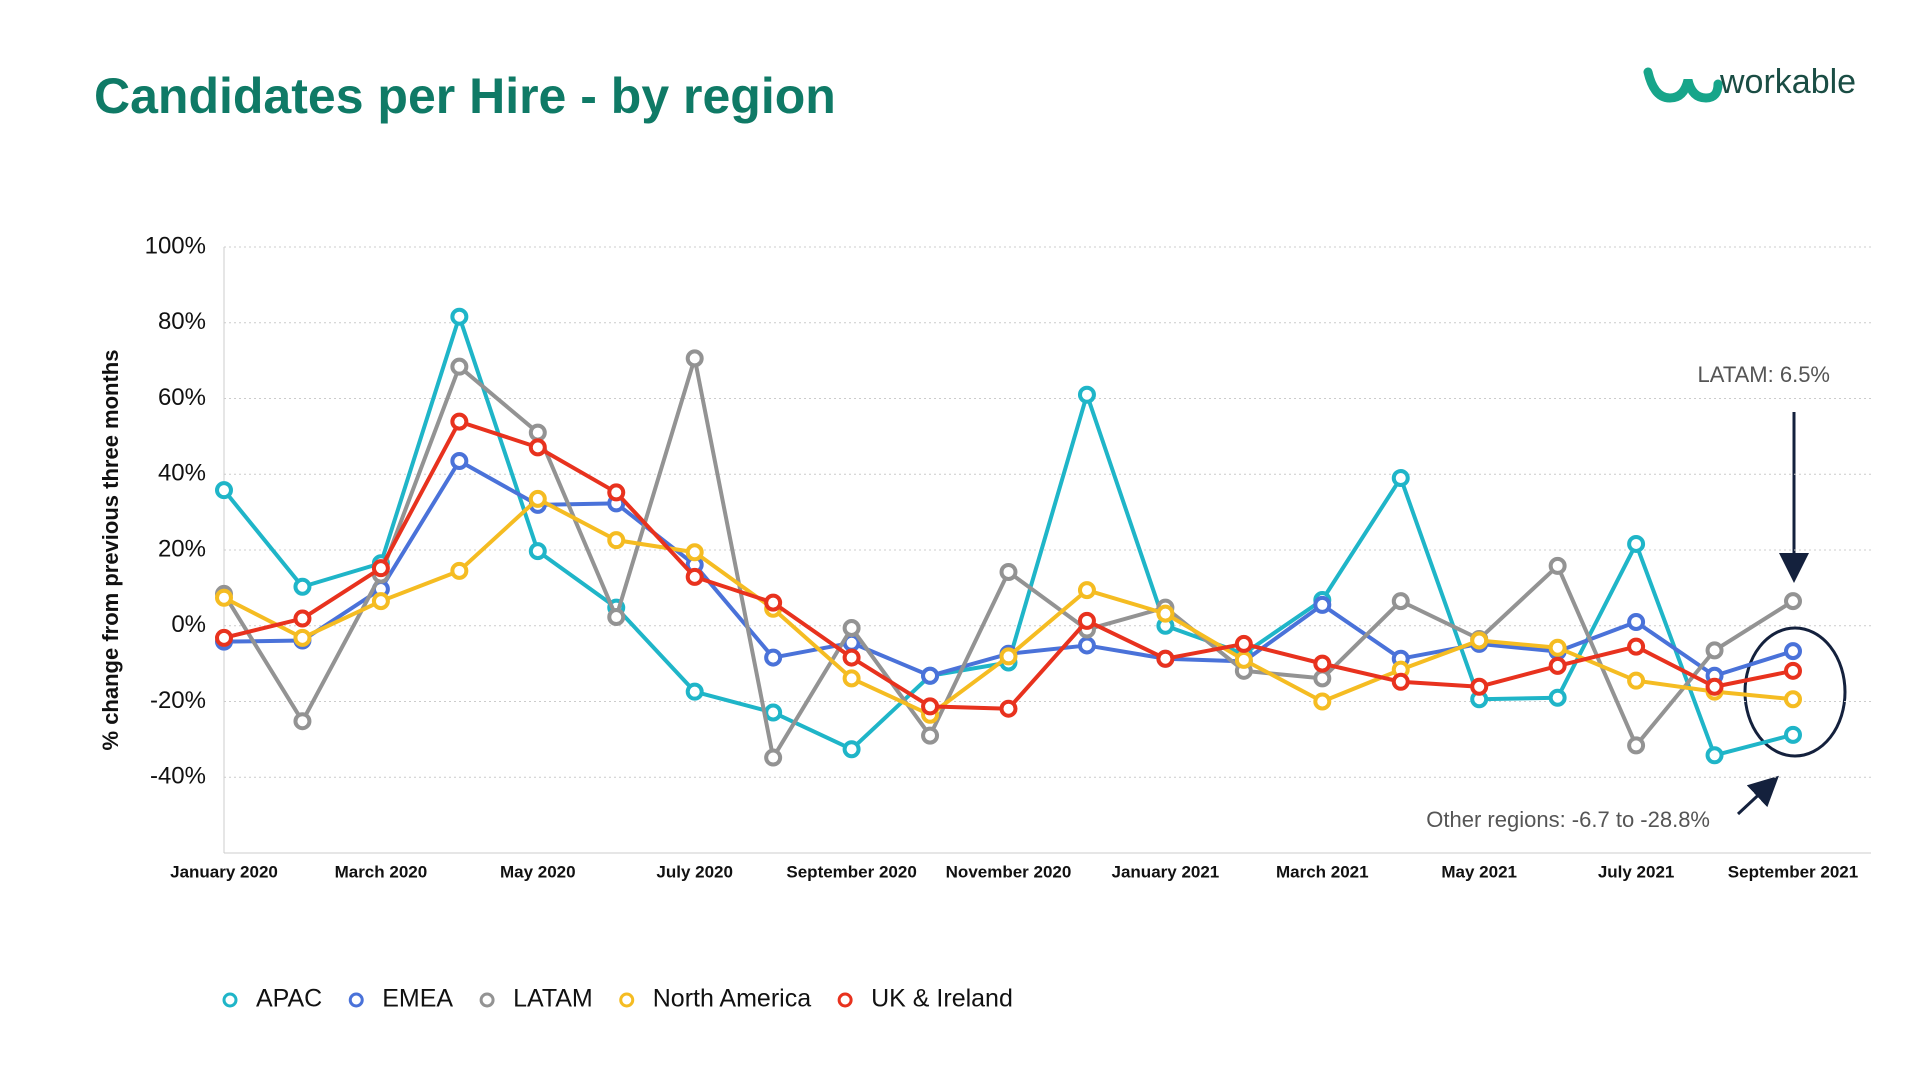 The width and height of the screenshot is (1920, 1085). I want to click on legend-label: UK & Ireland, so click(942, 999).